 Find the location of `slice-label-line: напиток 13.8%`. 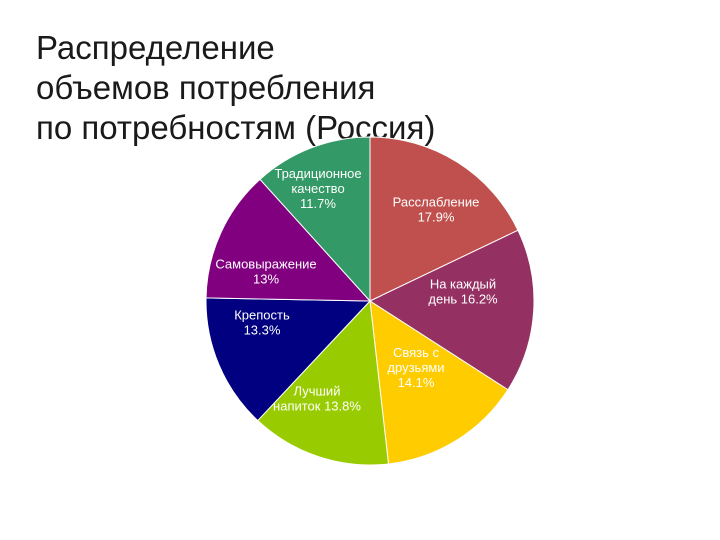

slice-label-line: напиток 13.8% is located at coordinates (317, 406).